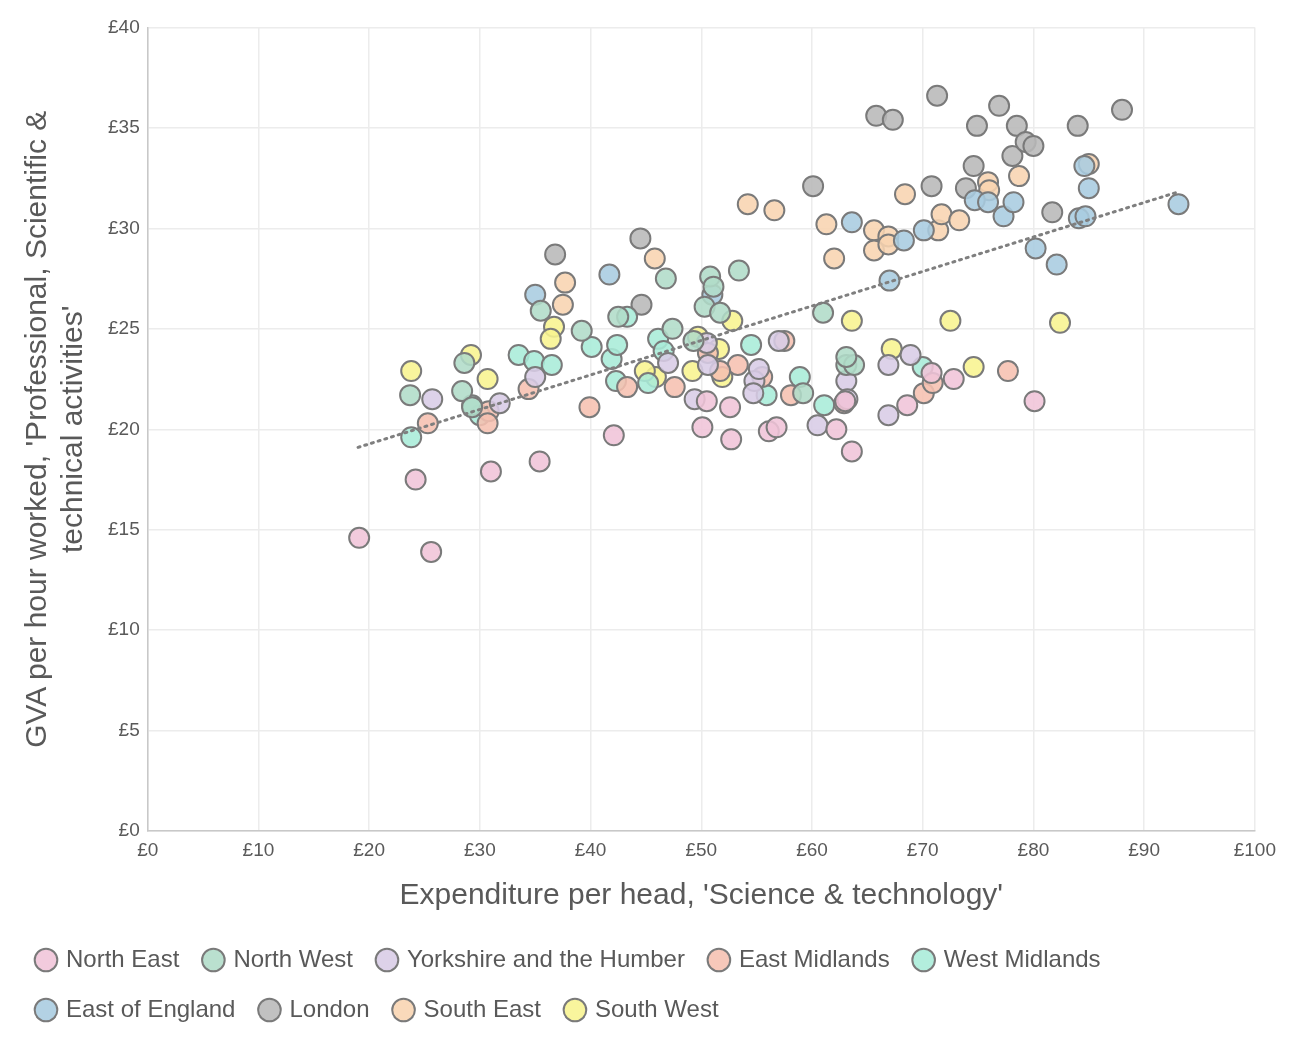 This screenshot has width=1292, height=1044. What do you see at coordinates (124, 227) in the screenshot?
I see `y-tick-label: £30` at bounding box center [124, 227].